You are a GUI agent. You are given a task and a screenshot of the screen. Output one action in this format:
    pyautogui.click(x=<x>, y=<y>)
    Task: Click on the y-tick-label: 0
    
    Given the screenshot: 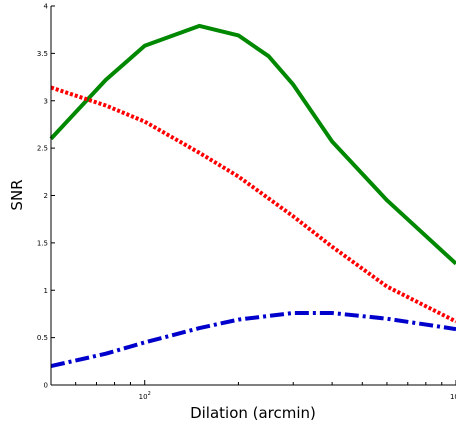 What is the action you would take?
    pyautogui.click(x=46, y=386)
    